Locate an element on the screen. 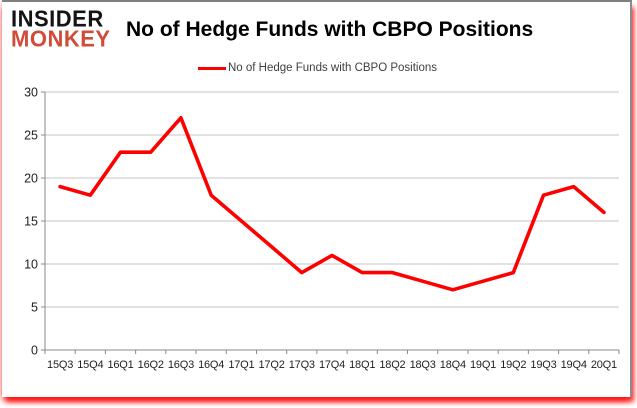  y-tick-label: 0 is located at coordinates (34, 351).